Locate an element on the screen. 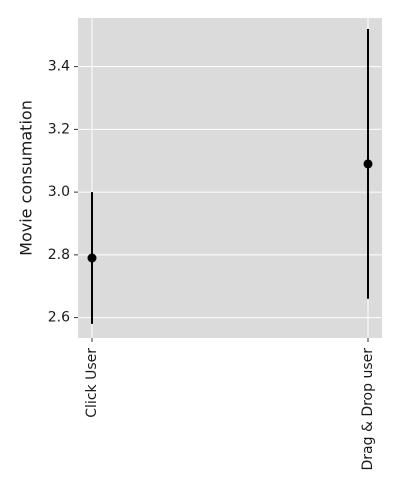 This screenshot has height=500, width=400. x-tick-label: Click User is located at coordinates (92, 383).